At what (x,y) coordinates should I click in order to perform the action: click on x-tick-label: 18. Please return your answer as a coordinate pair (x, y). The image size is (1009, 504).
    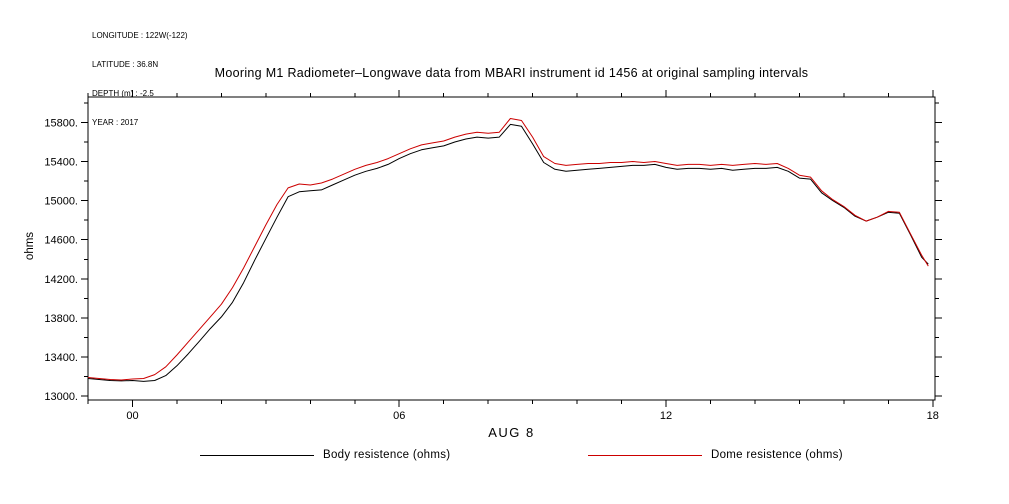
    Looking at the image, I should click on (933, 416).